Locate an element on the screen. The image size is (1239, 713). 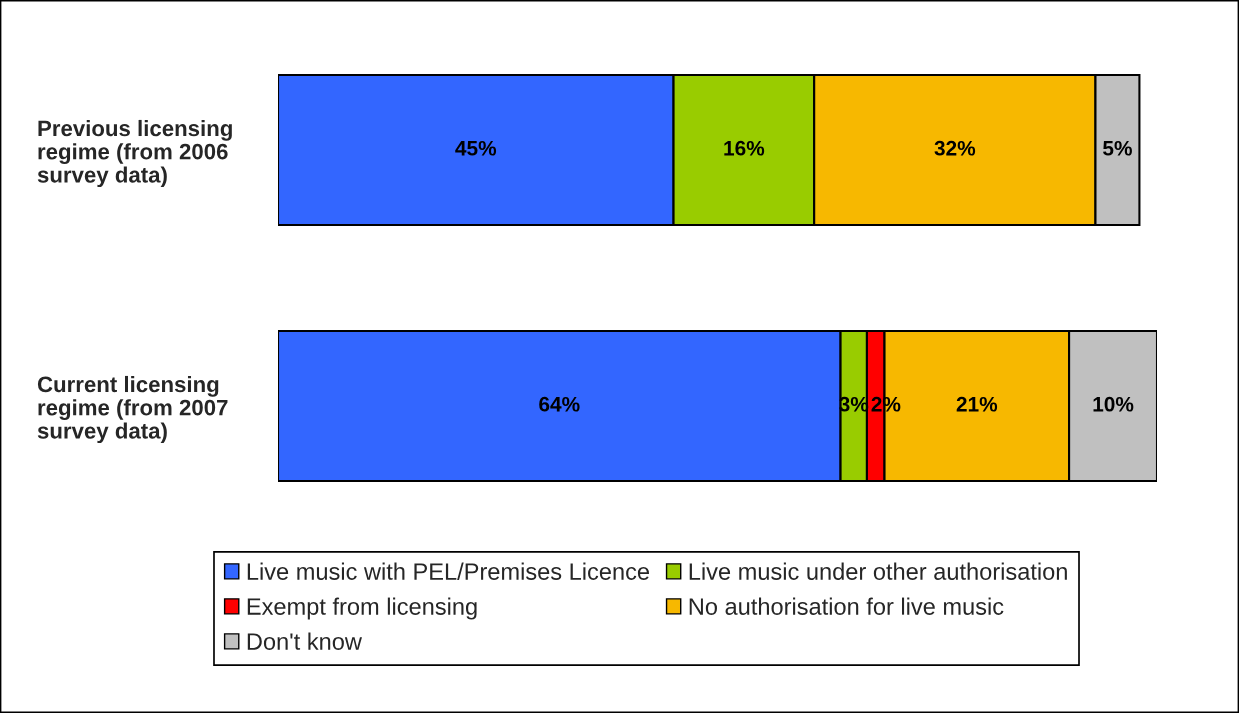
data-label: 5% is located at coordinates (1117, 148).